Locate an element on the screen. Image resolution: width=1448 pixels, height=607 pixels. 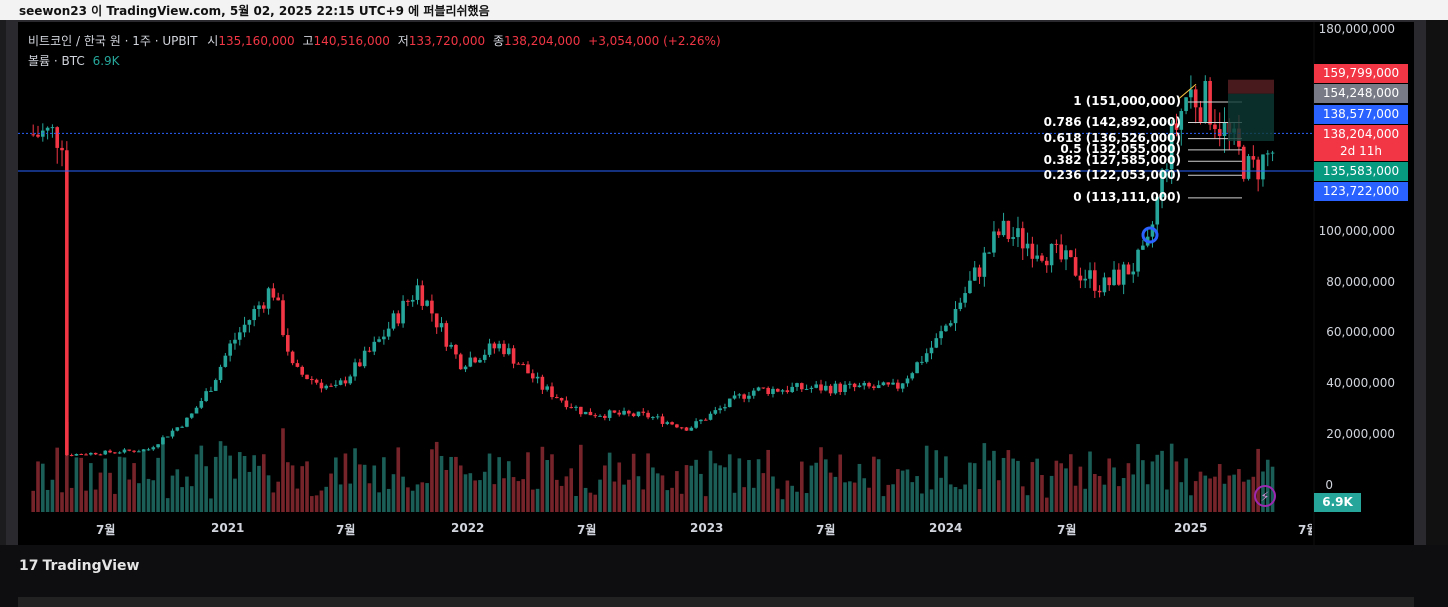
fib-label-0: 0 (113,111,000) is located at coordinates (1127, 197).